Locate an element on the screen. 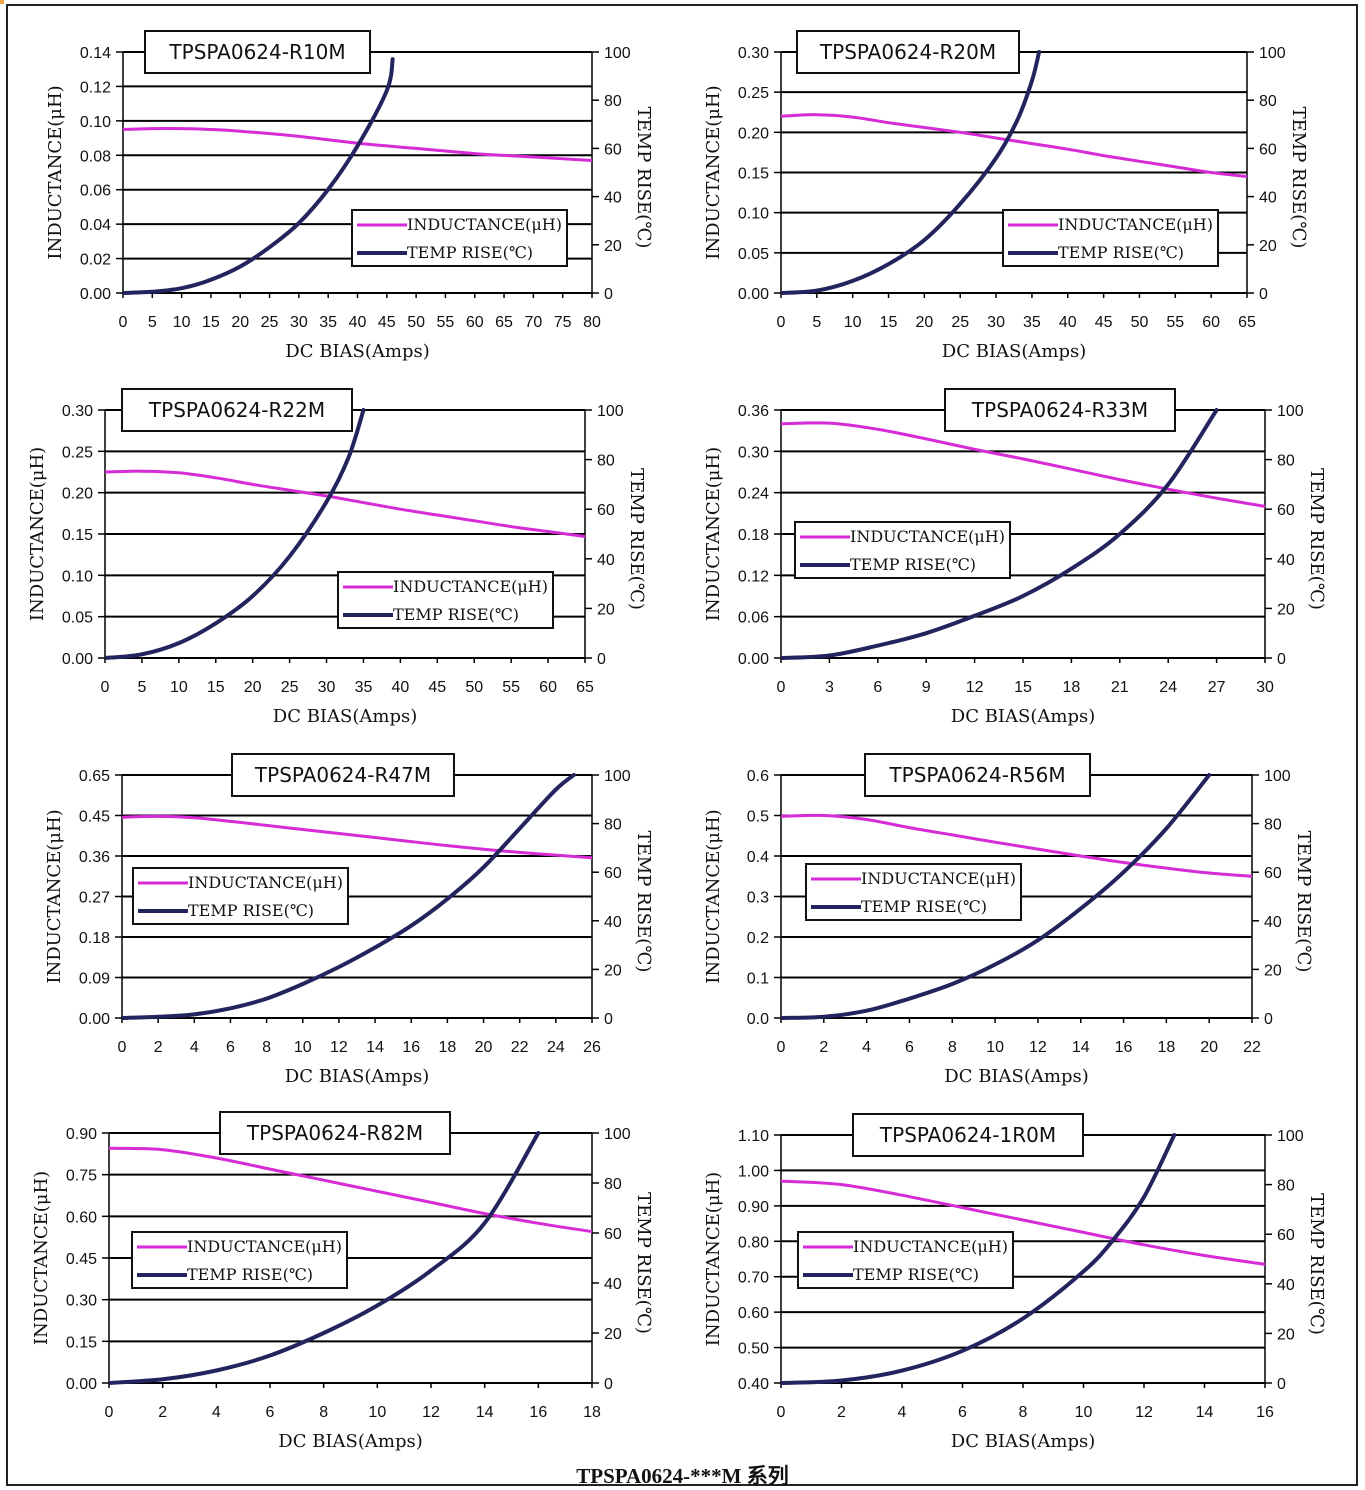 The image size is (1365, 1490). y-tick-label: 0.14 is located at coordinates (95, 53).